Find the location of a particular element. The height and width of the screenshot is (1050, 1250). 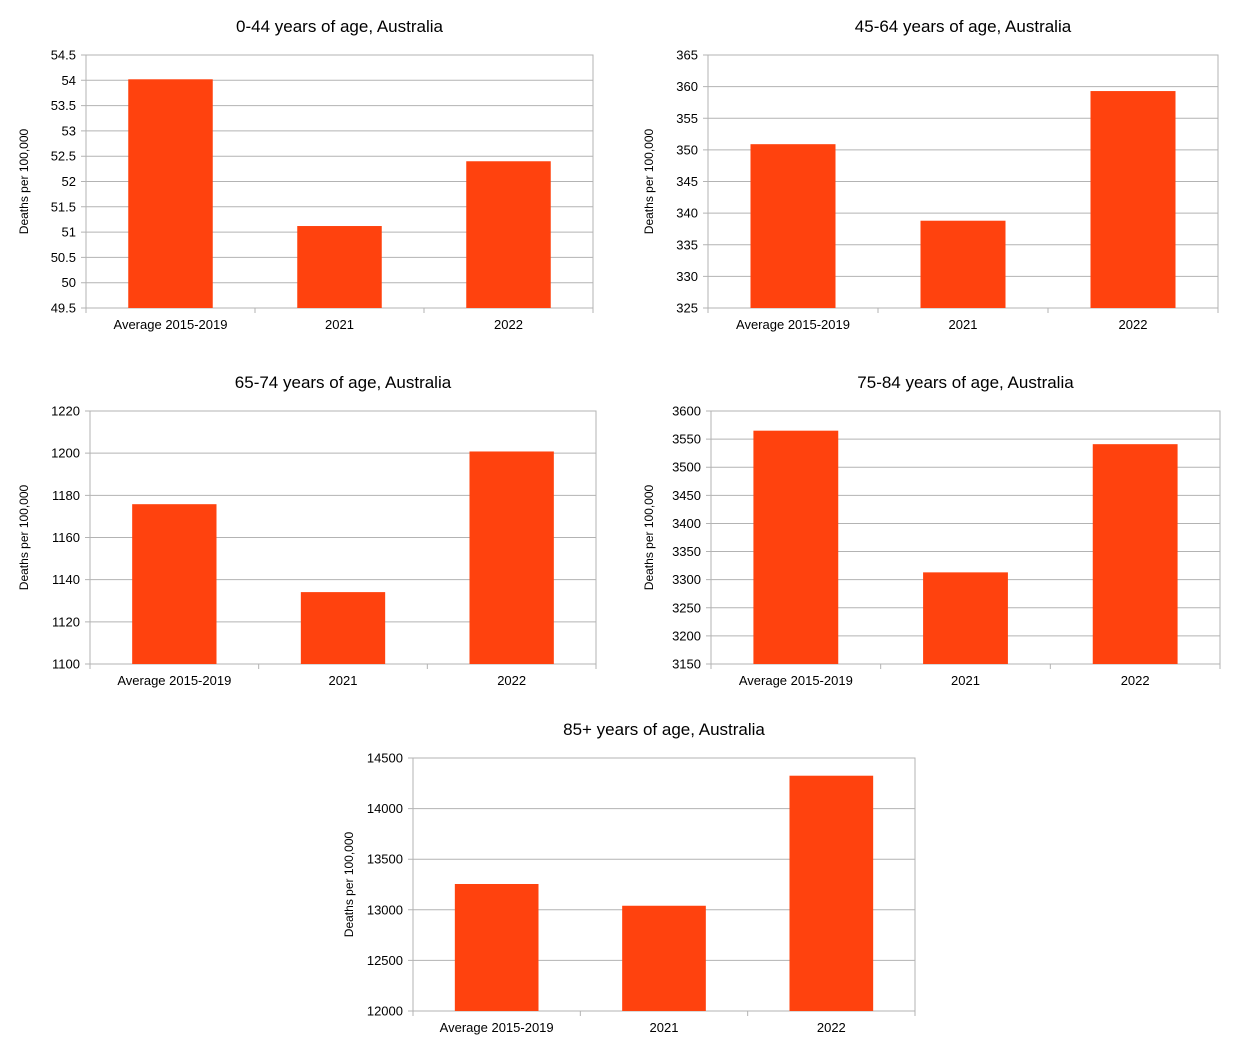

y-tick-label: 325 is located at coordinates (687, 308).